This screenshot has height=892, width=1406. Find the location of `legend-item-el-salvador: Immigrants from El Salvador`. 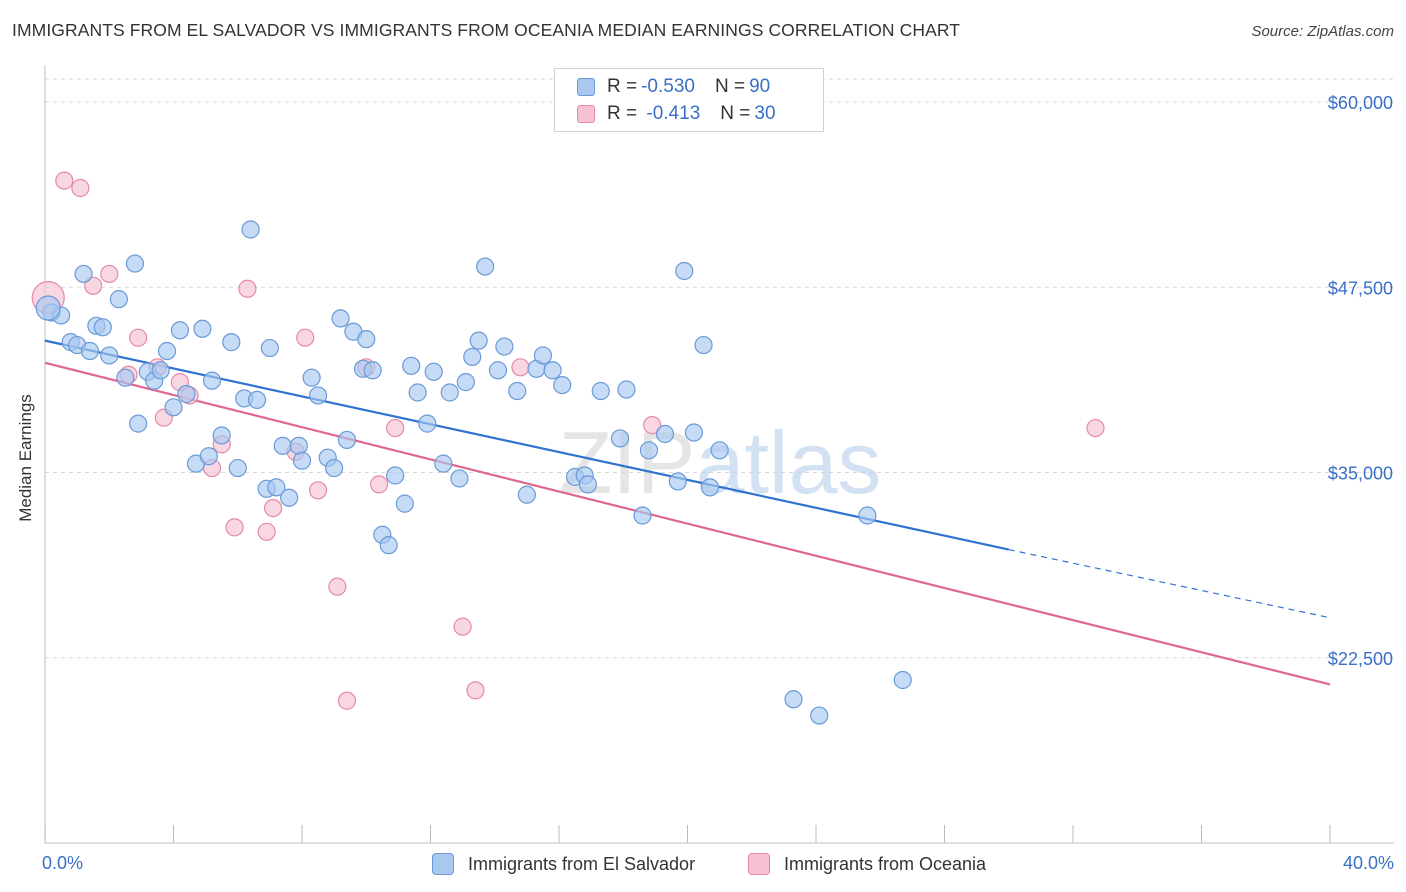

legend-item-el-salvador: Immigrants from El Salvador is located at coordinates (563, 864).